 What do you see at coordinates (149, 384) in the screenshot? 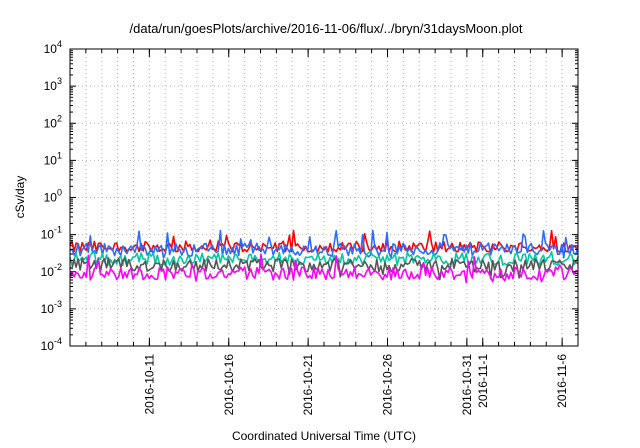
I see `x-tick-label: 2016-10-11` at bounding box center [149, 384].